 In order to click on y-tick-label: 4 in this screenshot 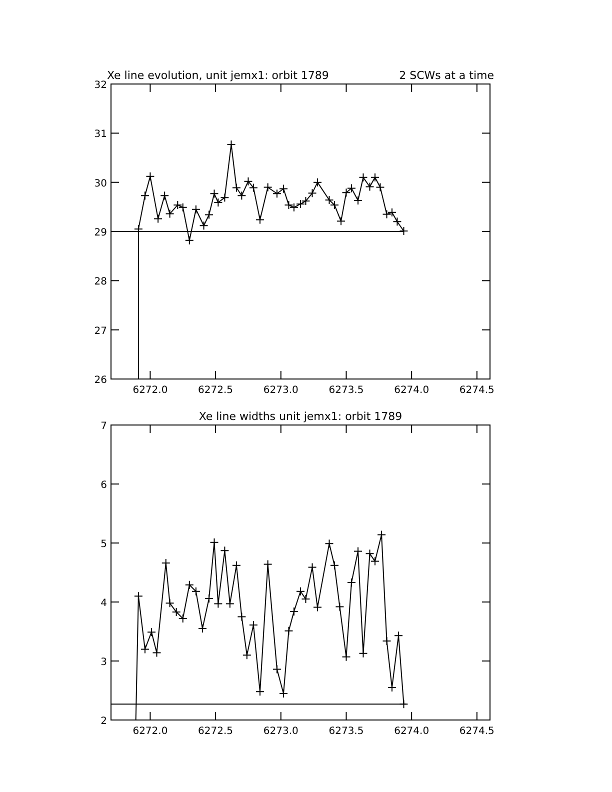, I will do `click(103, 603)`.